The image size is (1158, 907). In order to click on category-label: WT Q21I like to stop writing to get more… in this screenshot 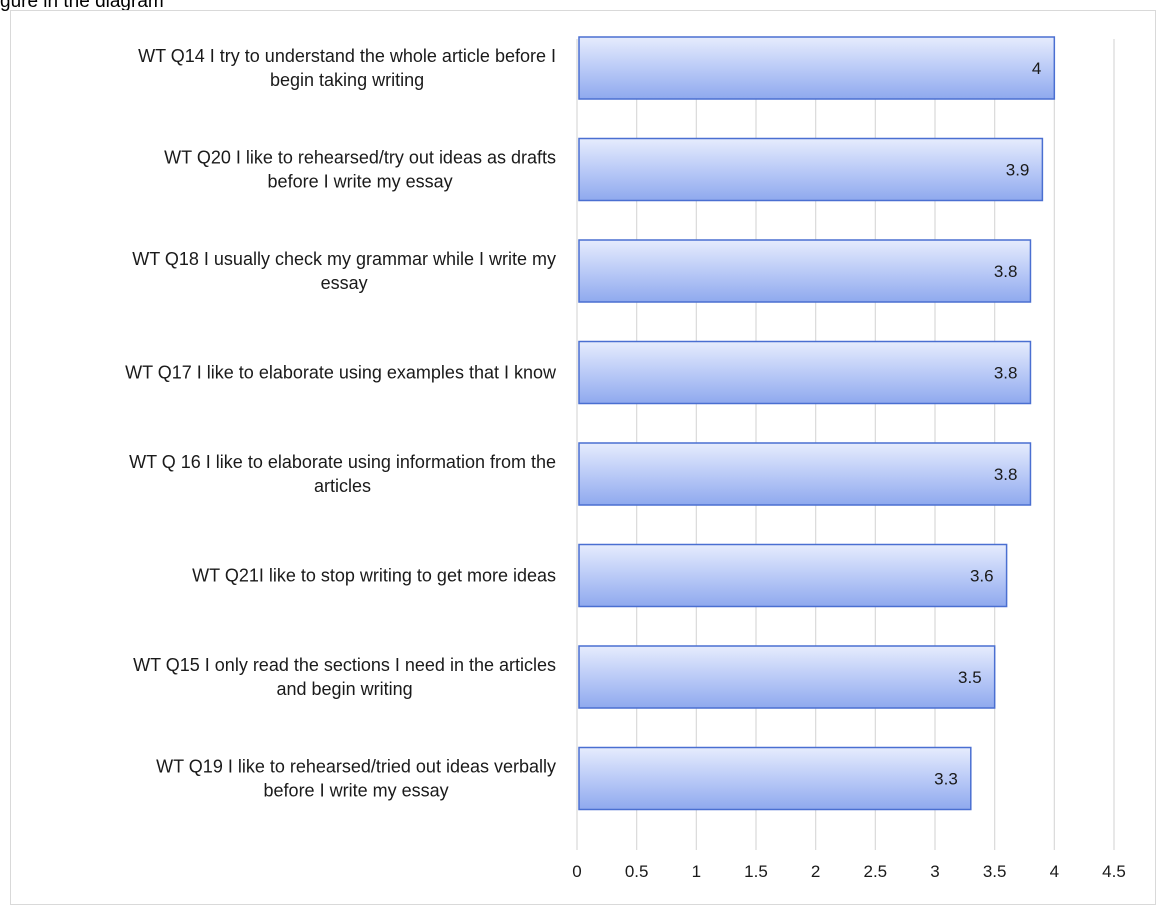, I will do `click(374, 576)`.